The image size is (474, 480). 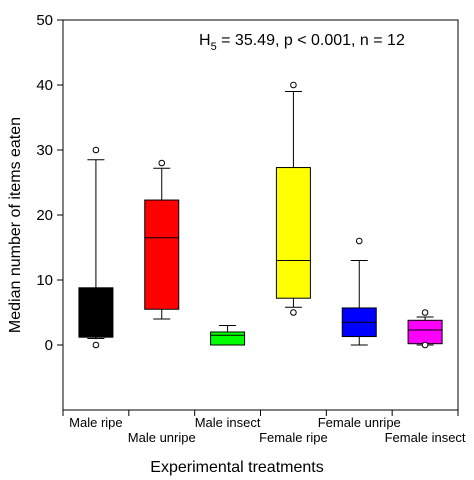 What do you see at coordinates (95, 422) in the screenshot?
I see `x-category-label: Male ripe` at bounding box center [95, 422].